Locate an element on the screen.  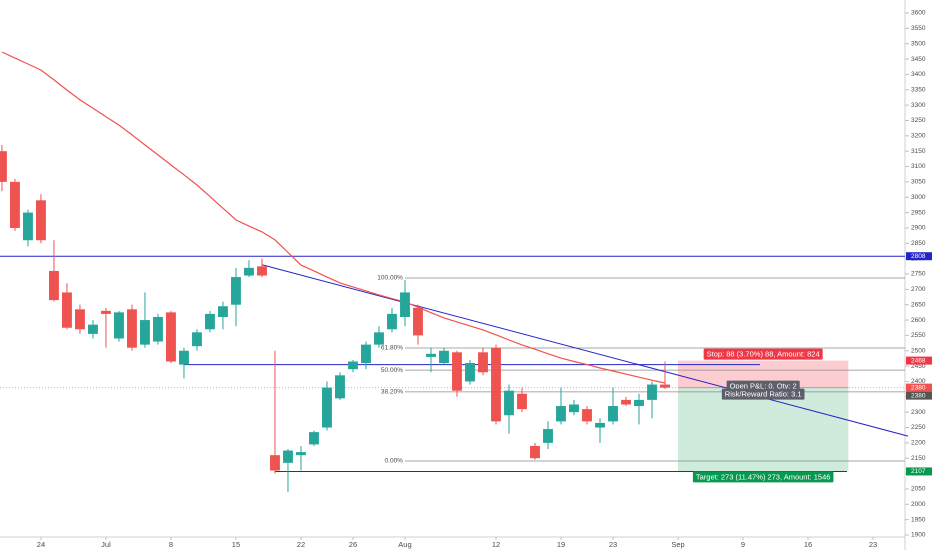
fib-label: 50.00% is located at coordinates (392, 370).